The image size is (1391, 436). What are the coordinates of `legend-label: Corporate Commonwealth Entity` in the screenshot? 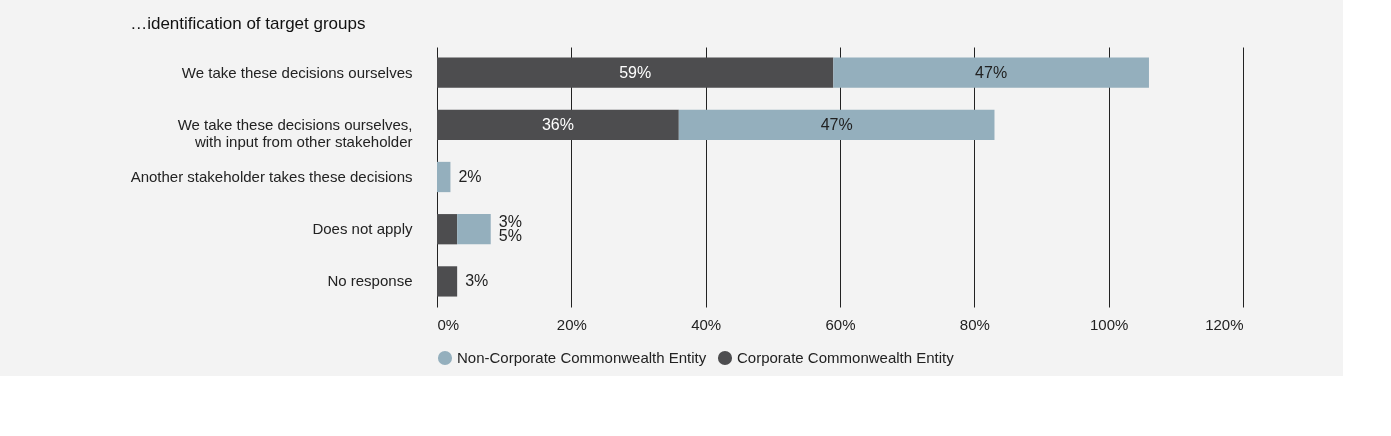 It's located at (846, 357).